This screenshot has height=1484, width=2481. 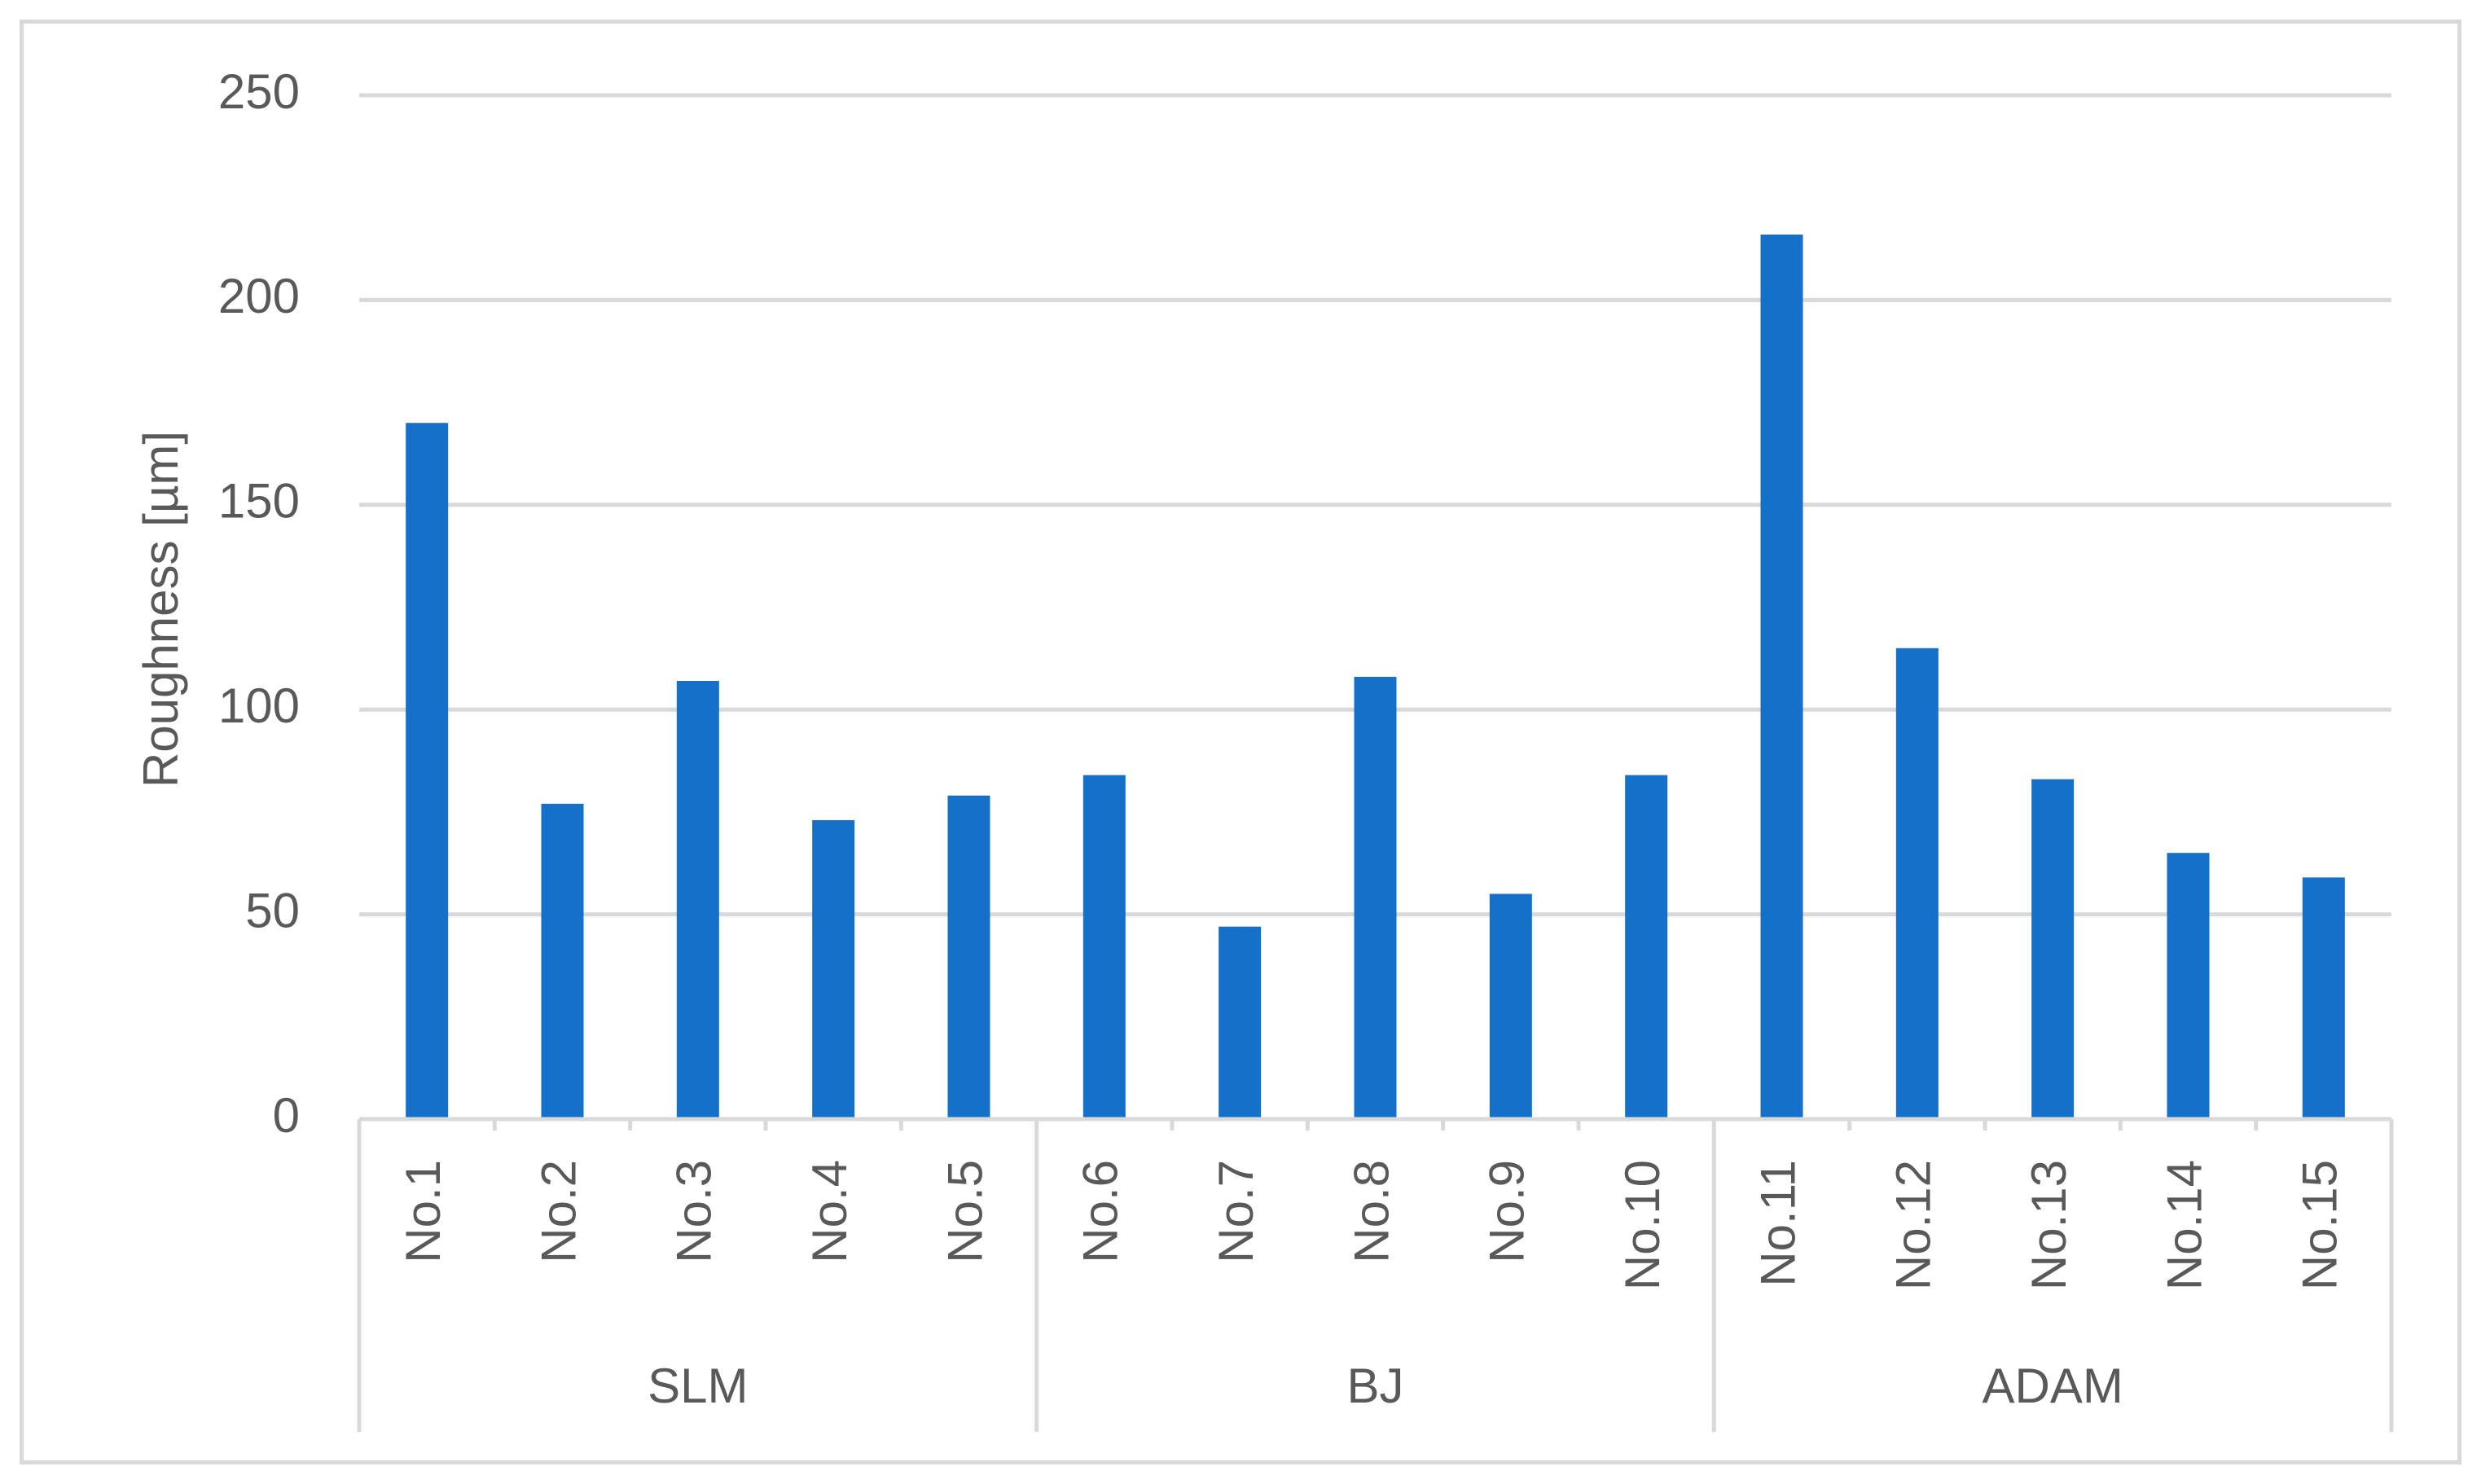 What do you see at coordinates (259, 603) in the screenshot?
I see `y-tick-labels: 0 50 100 150 200 250` at bounding box center [259, 603].